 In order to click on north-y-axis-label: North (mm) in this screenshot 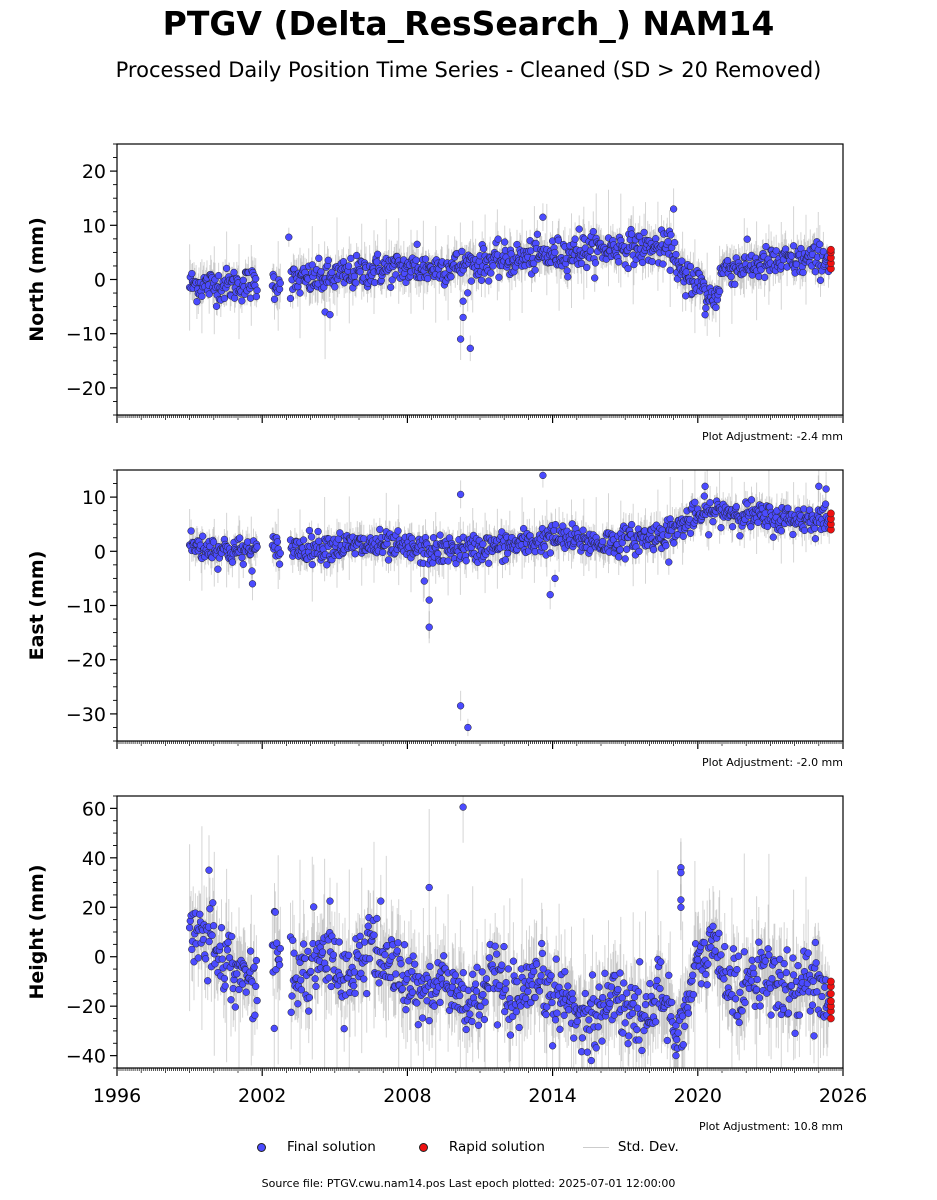, I will do `click(37, 279)`.